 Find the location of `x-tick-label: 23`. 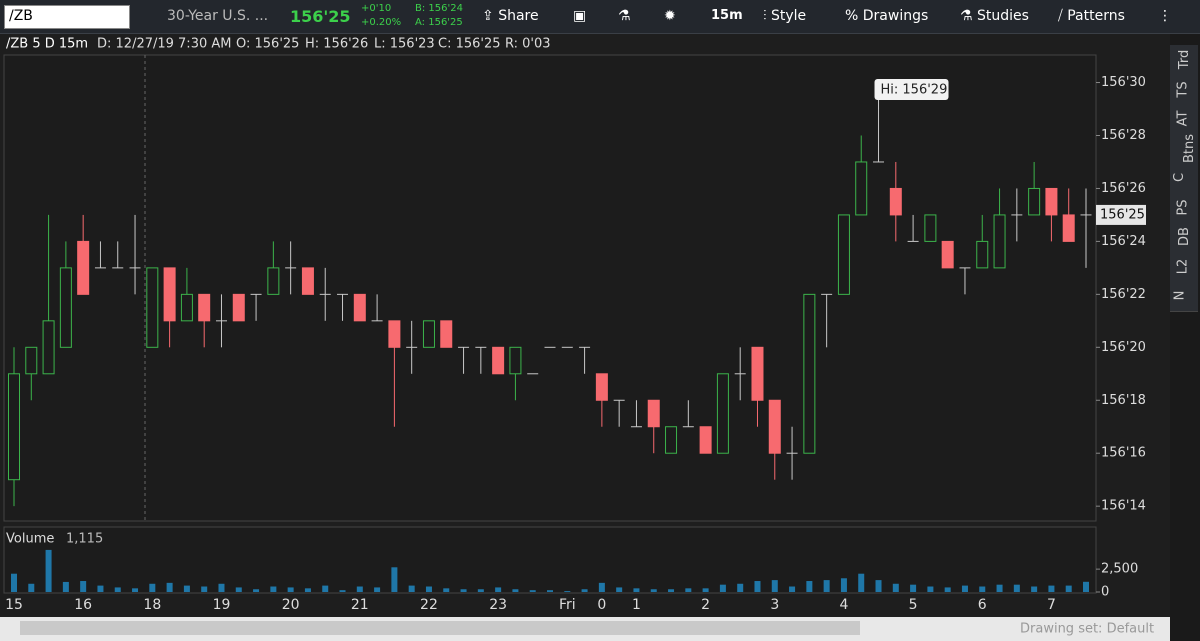

x-tick-label: 23 is located at coordinates (498, 605).